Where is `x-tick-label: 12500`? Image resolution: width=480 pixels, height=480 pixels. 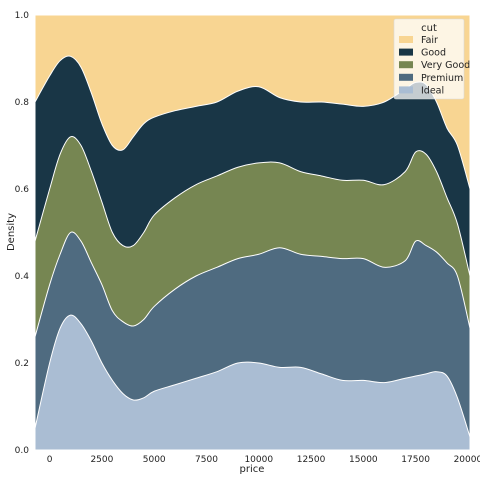
x-tick-label: 12500 is located at coordinates (311, 460).